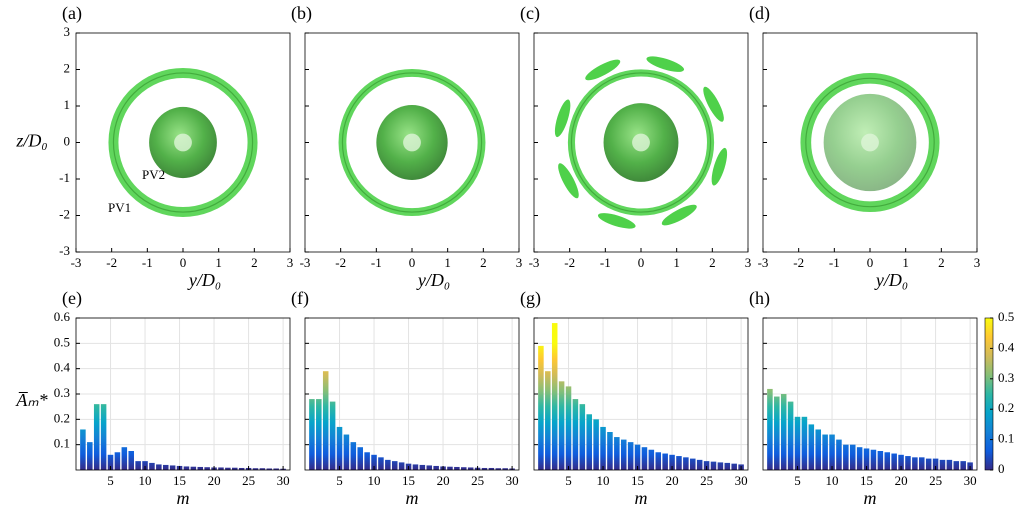  Describe the element at coordinates (153, 174) in the screenshot. I see `annotation: PV2` at that location.